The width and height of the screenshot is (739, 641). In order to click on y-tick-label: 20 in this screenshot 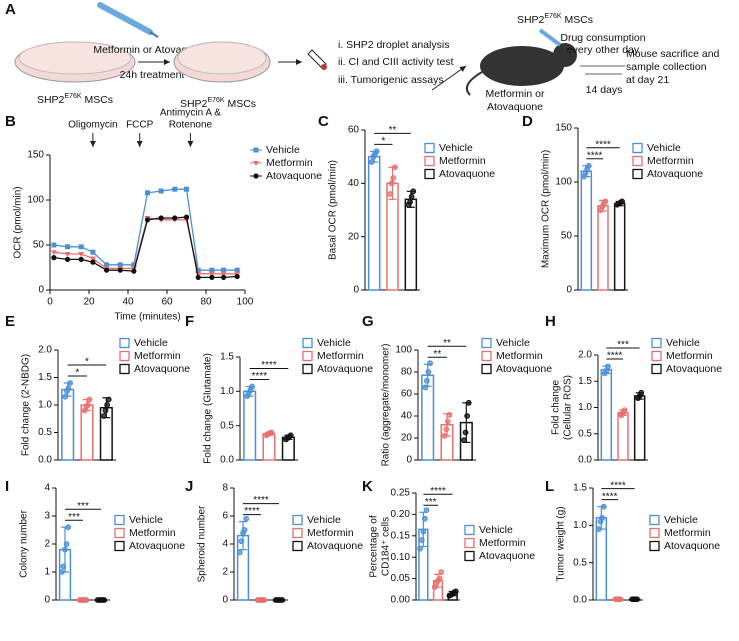, I will do `click(354, 236)`.